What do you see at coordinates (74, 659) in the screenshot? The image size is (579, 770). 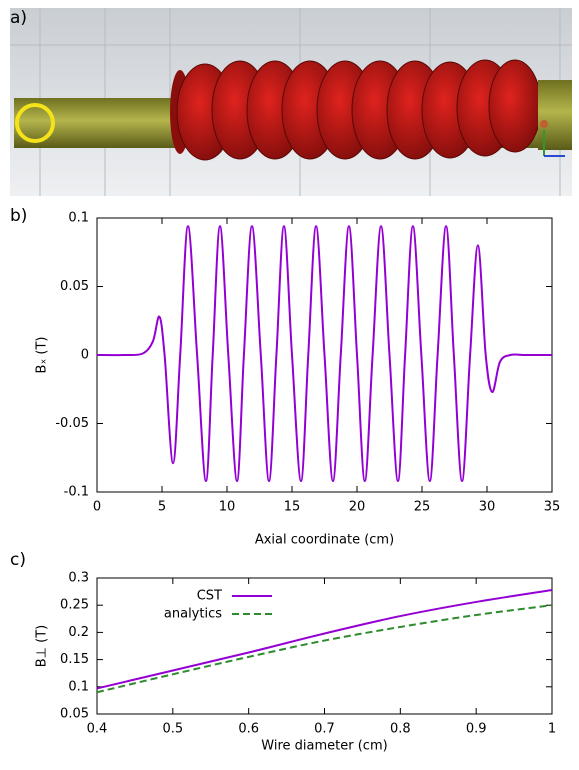 I see `y-tick-label: 0.15` at bounding box center [74, 659].